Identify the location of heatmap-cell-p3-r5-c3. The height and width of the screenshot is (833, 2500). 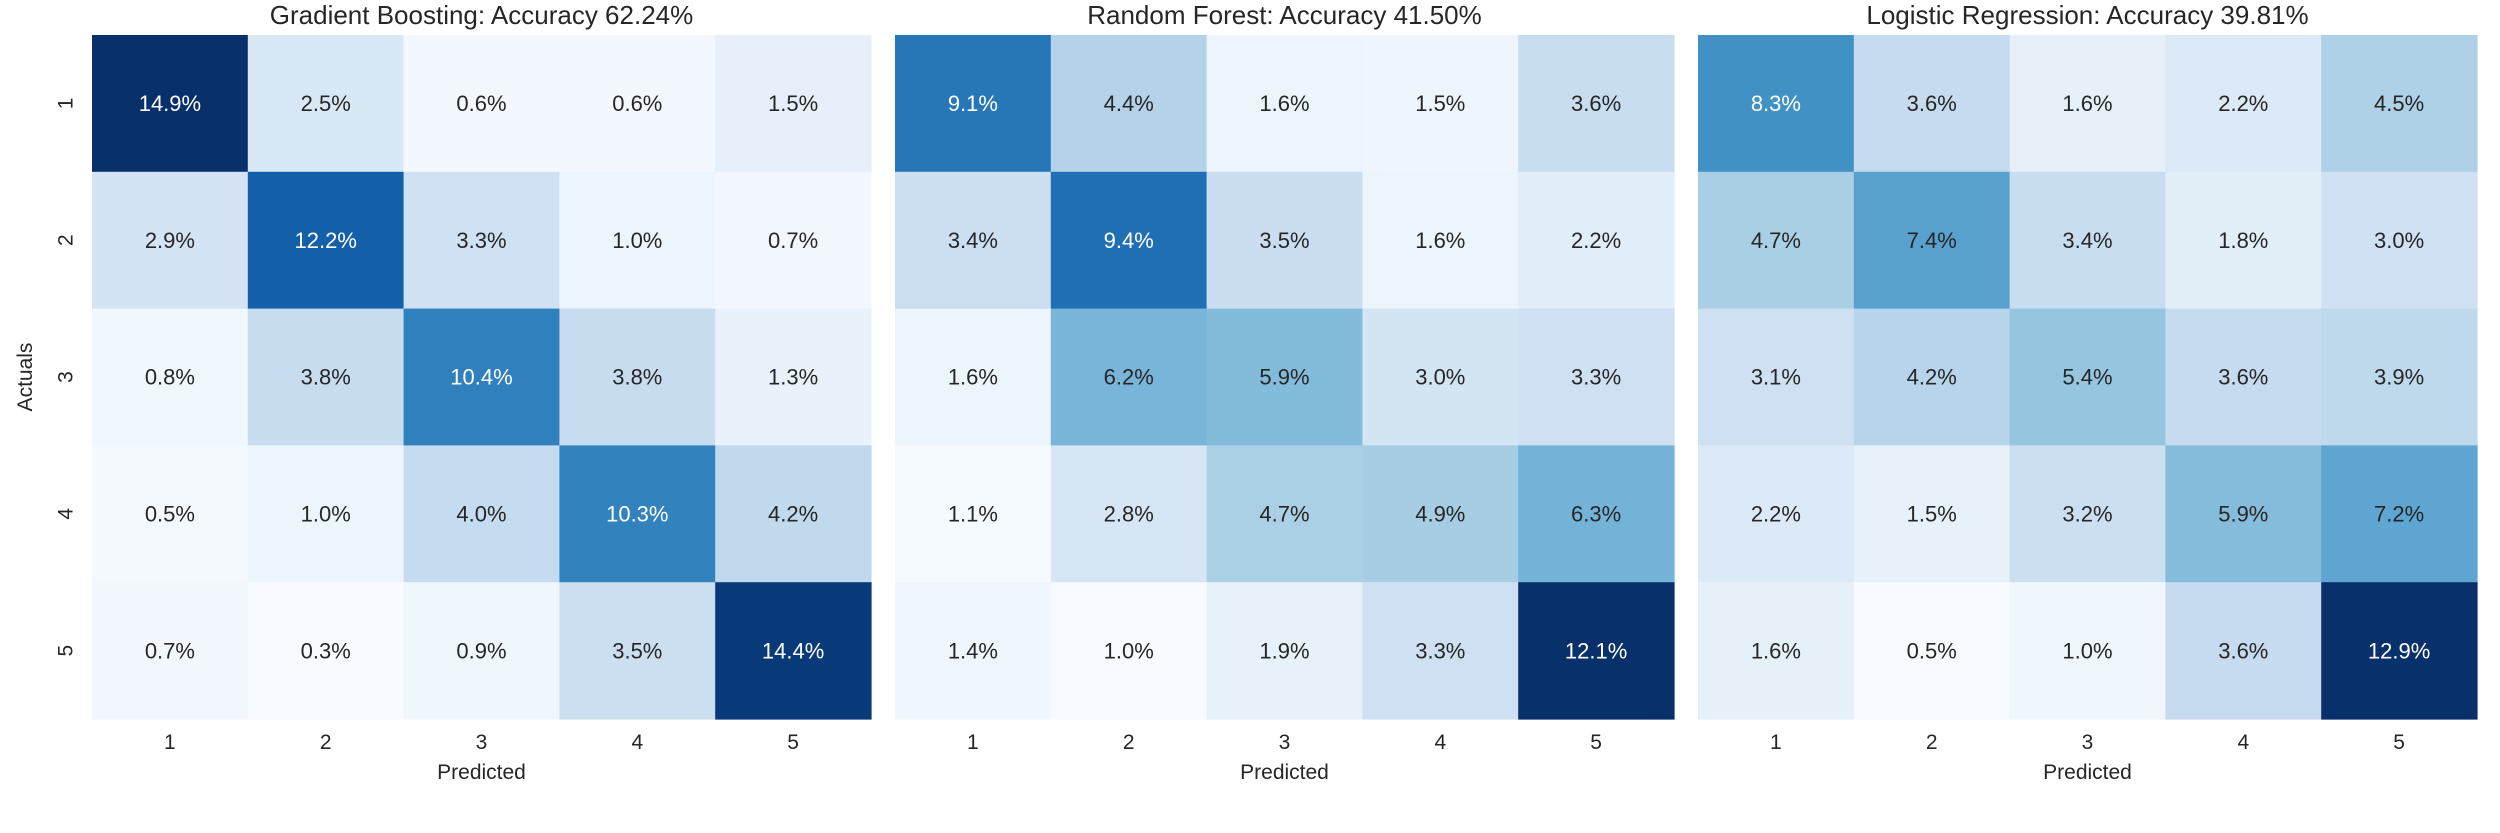
(2087, 651).